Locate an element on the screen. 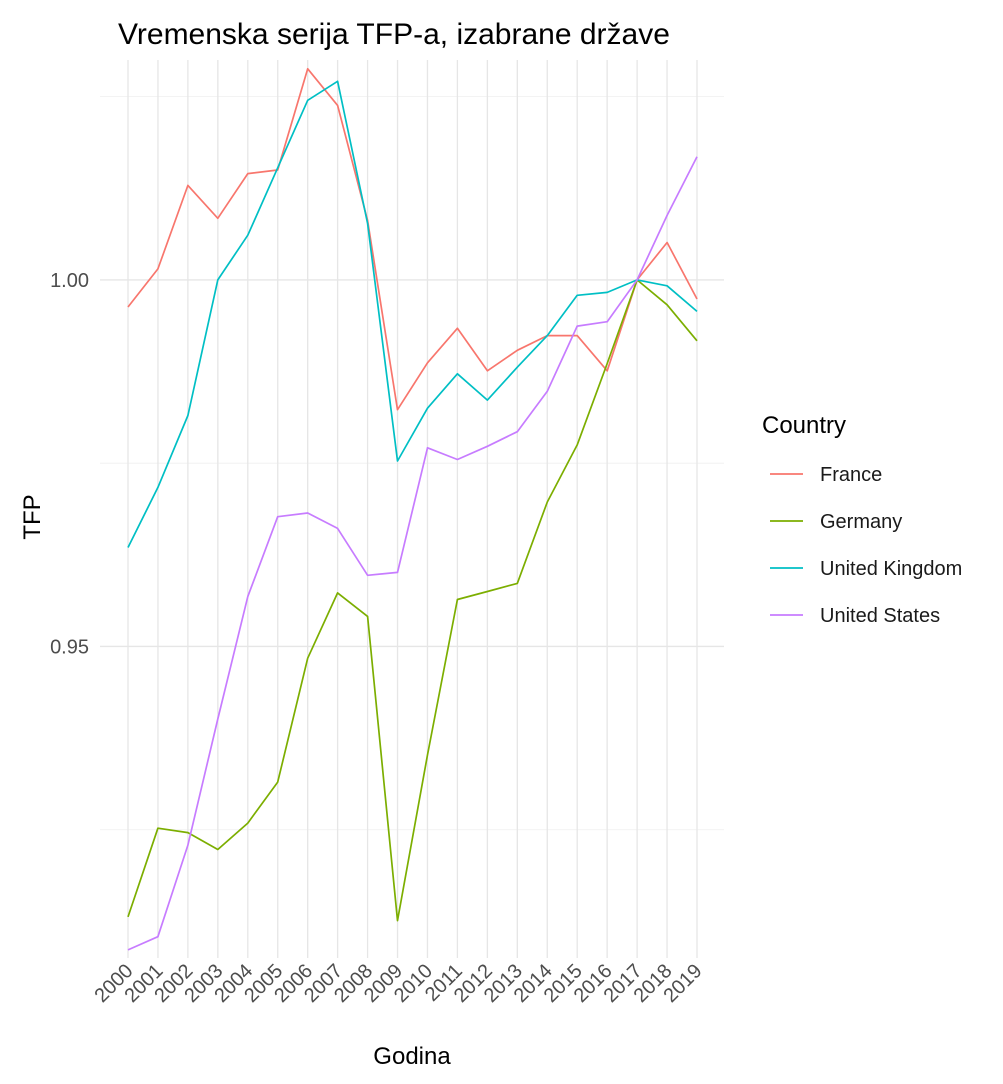 The image size is (1003, 1084). chart-title: Vremenska serija TFP-a, izabrane države is located at coordinates (394, 34).